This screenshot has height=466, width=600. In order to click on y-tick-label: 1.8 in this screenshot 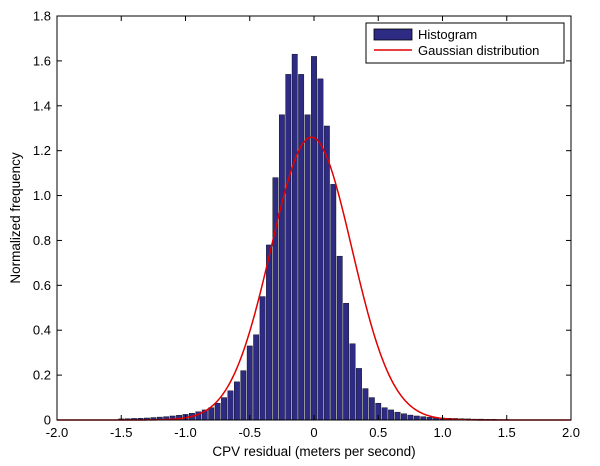, I will do `click(42, 16)`.